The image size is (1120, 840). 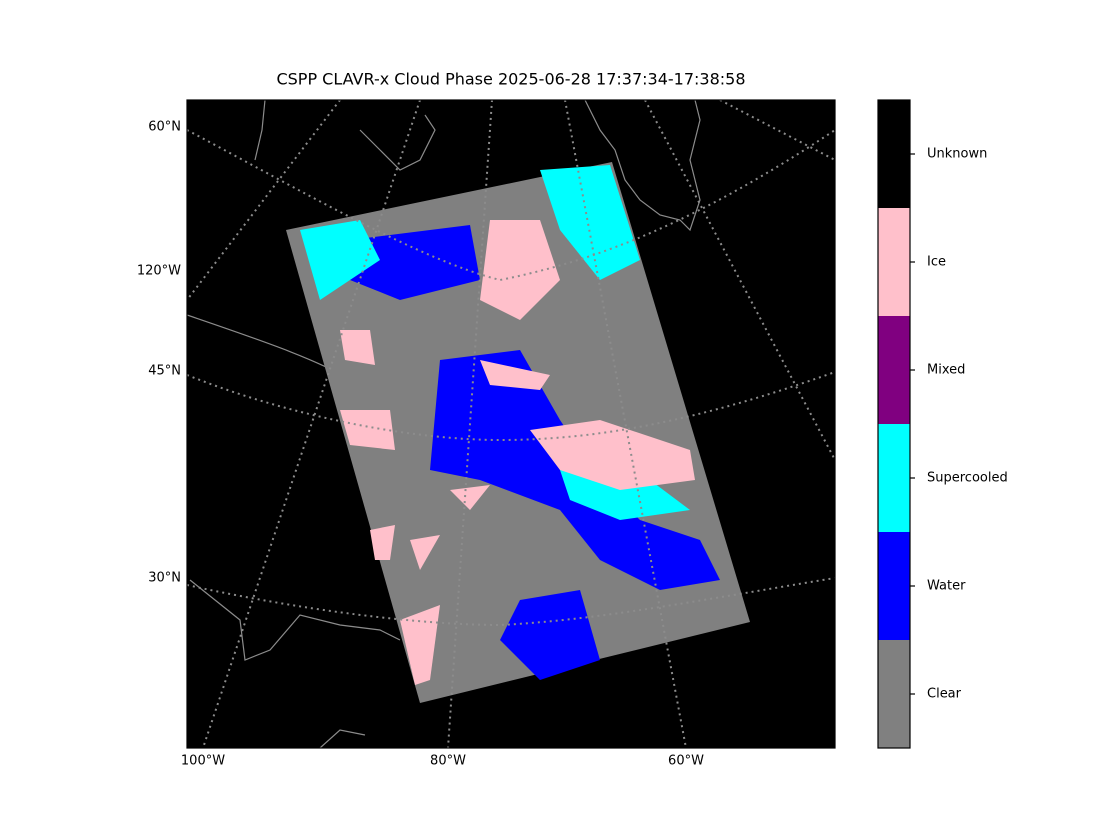 What do you see at coordinates (944, 694) in the screenshot?
I see `colorbar-label: Clear` at bounding box center [944, 694].